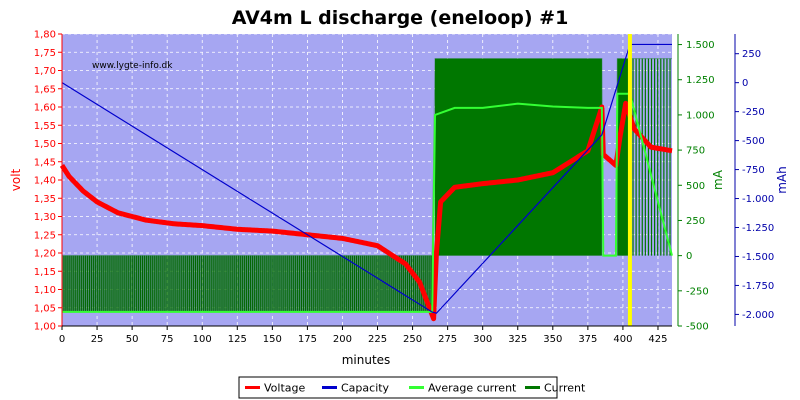 The height and width of the screenshot is (400, 800). I want to click on mA-tick-label: 0, so click(689, 256).